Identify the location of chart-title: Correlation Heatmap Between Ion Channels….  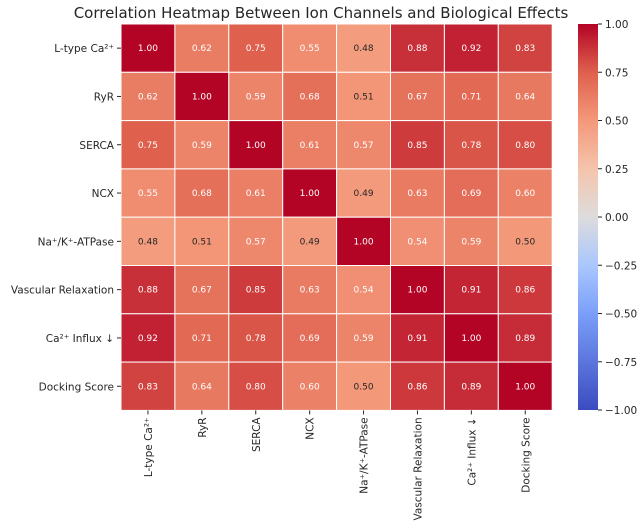
(321, 13).